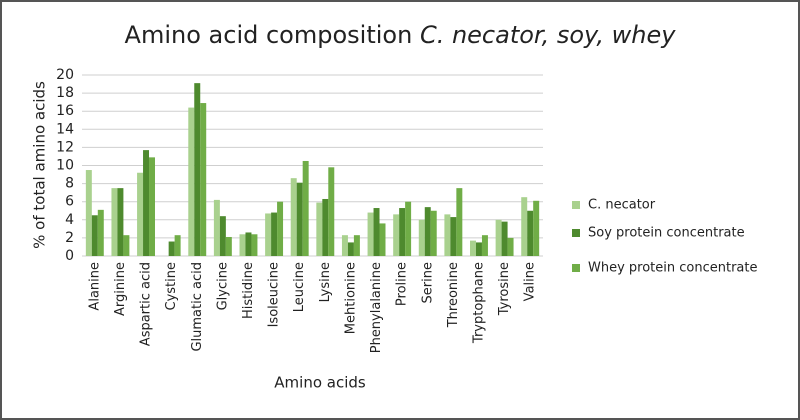  I want to click on title-main: Amino acid composition, so click(269, 35).